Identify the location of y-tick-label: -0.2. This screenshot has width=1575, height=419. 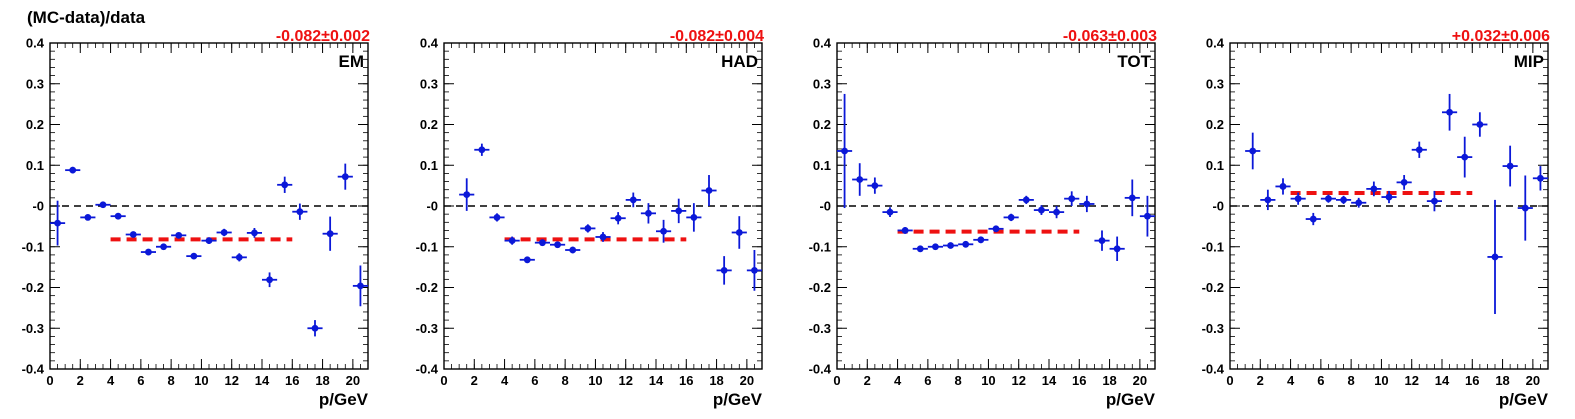
(33, 287).